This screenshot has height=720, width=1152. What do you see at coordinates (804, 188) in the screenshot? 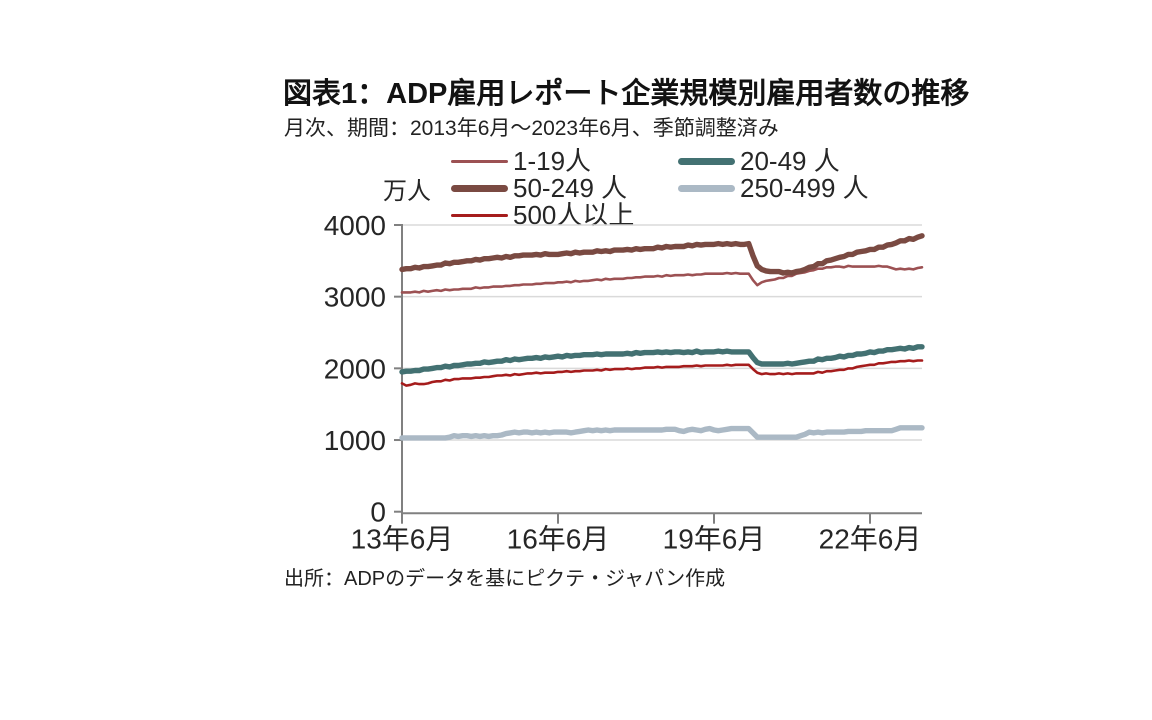
I see `legend-label: 250-499 人` at bounding box center [804, 188].